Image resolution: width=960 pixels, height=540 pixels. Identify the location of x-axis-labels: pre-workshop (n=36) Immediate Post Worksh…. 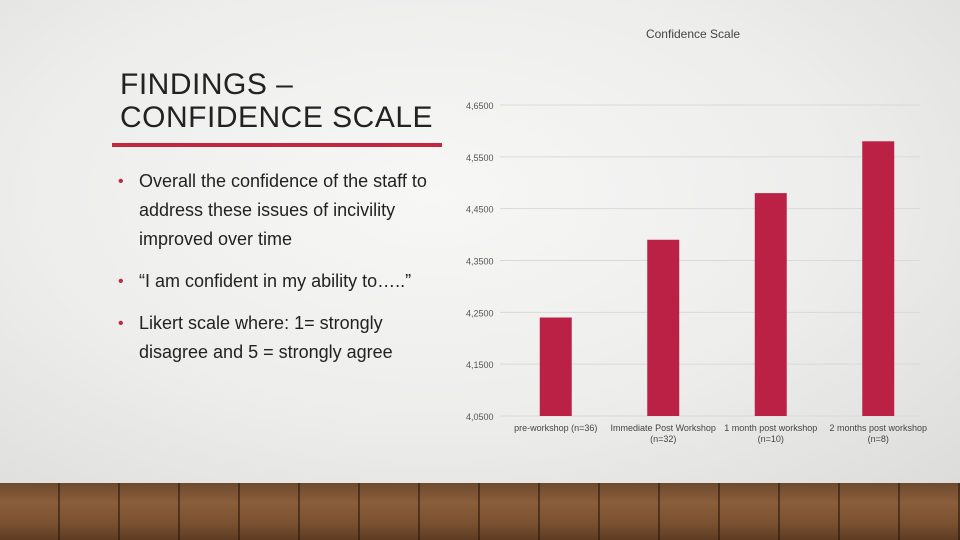
(720, 433).